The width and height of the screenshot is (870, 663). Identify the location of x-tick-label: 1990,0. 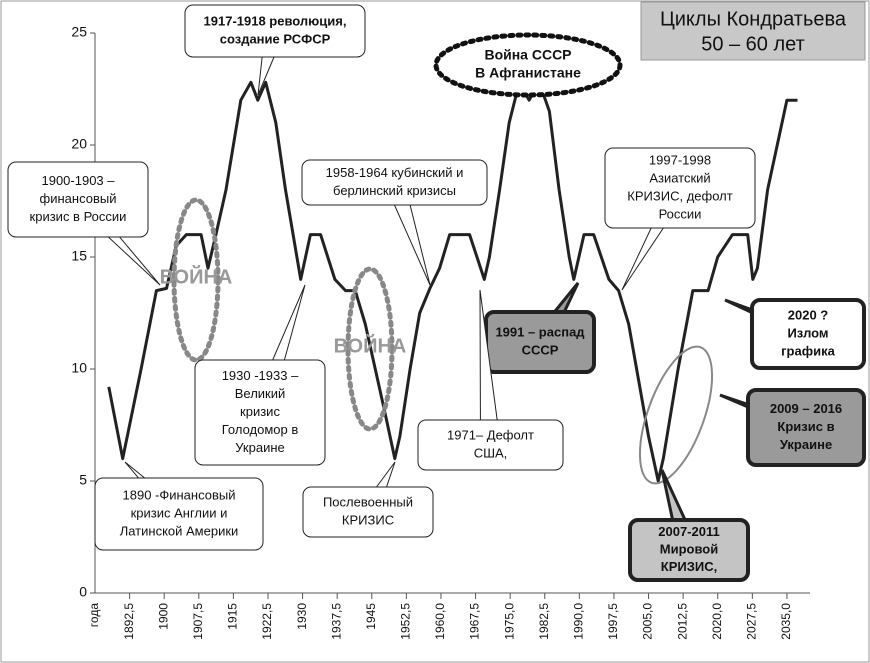
(579, 621).